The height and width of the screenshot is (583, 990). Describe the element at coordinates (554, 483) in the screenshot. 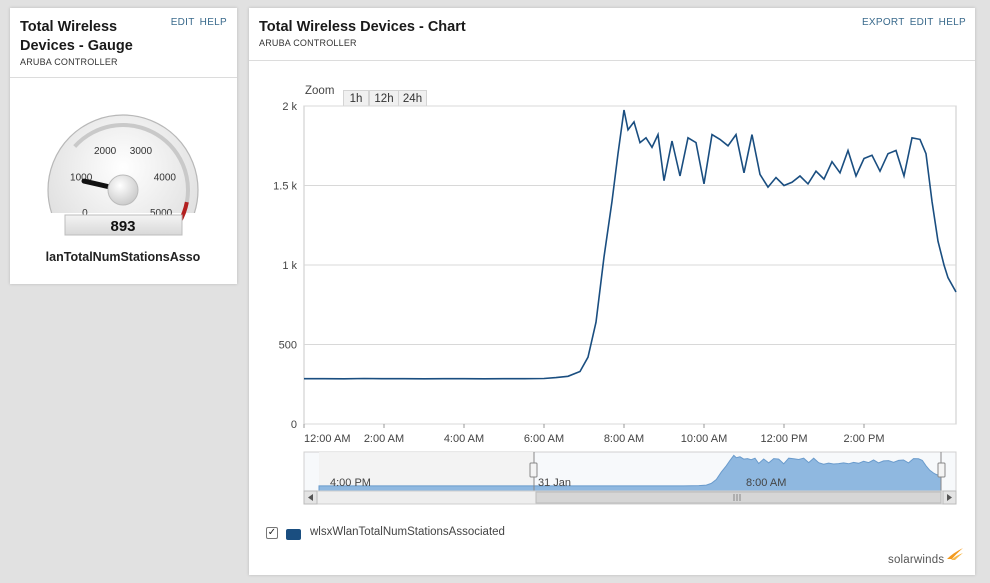

I see `navigator-label-2: 31 Jan` at that location.